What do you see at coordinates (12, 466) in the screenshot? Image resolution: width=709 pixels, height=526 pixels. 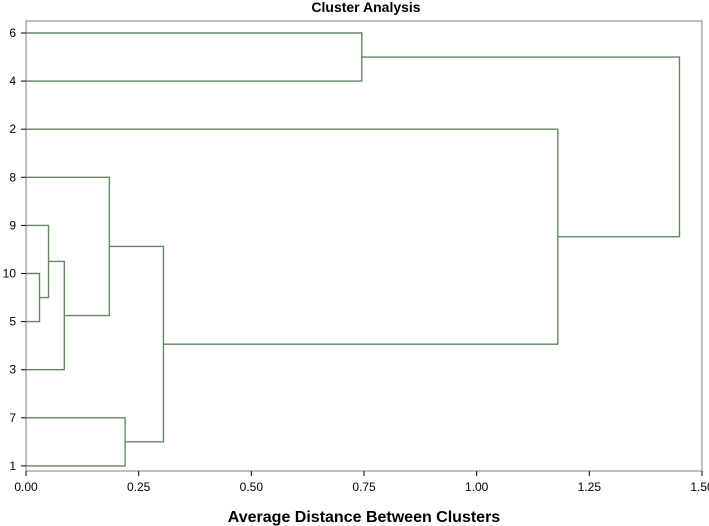 I see `leaf-label: 1` at bounding box center [12, 466].